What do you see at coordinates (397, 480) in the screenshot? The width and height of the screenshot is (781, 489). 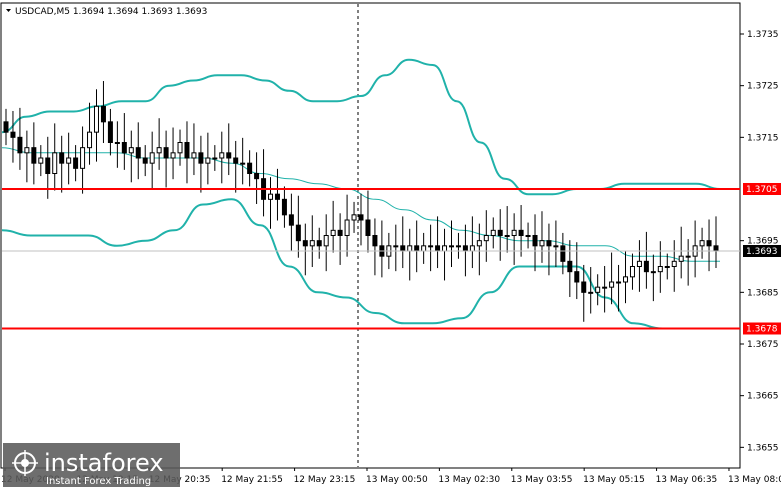 I see `x-tick-label: 13 May 00:50` at bounding box center [397, 480].